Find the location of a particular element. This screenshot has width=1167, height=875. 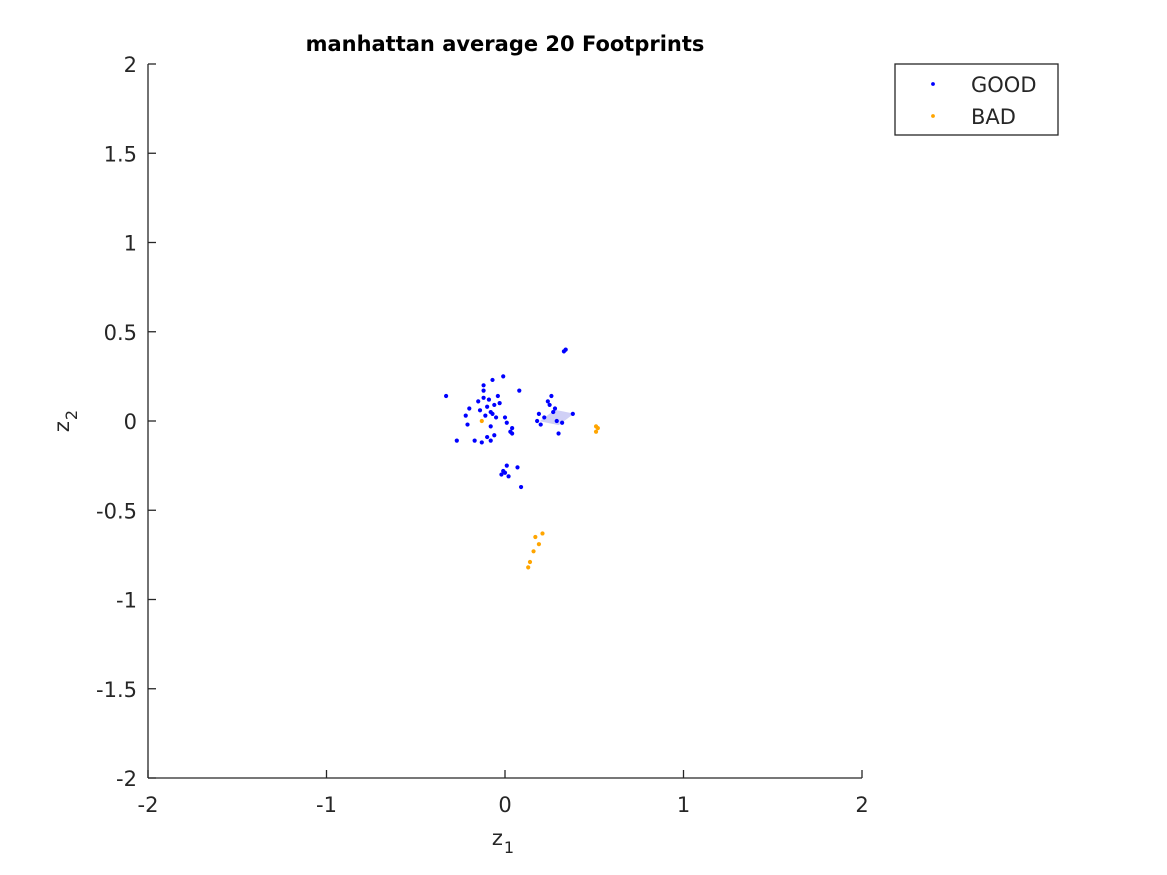

x-tick-label: -2 is located at coordinates (148, 805).